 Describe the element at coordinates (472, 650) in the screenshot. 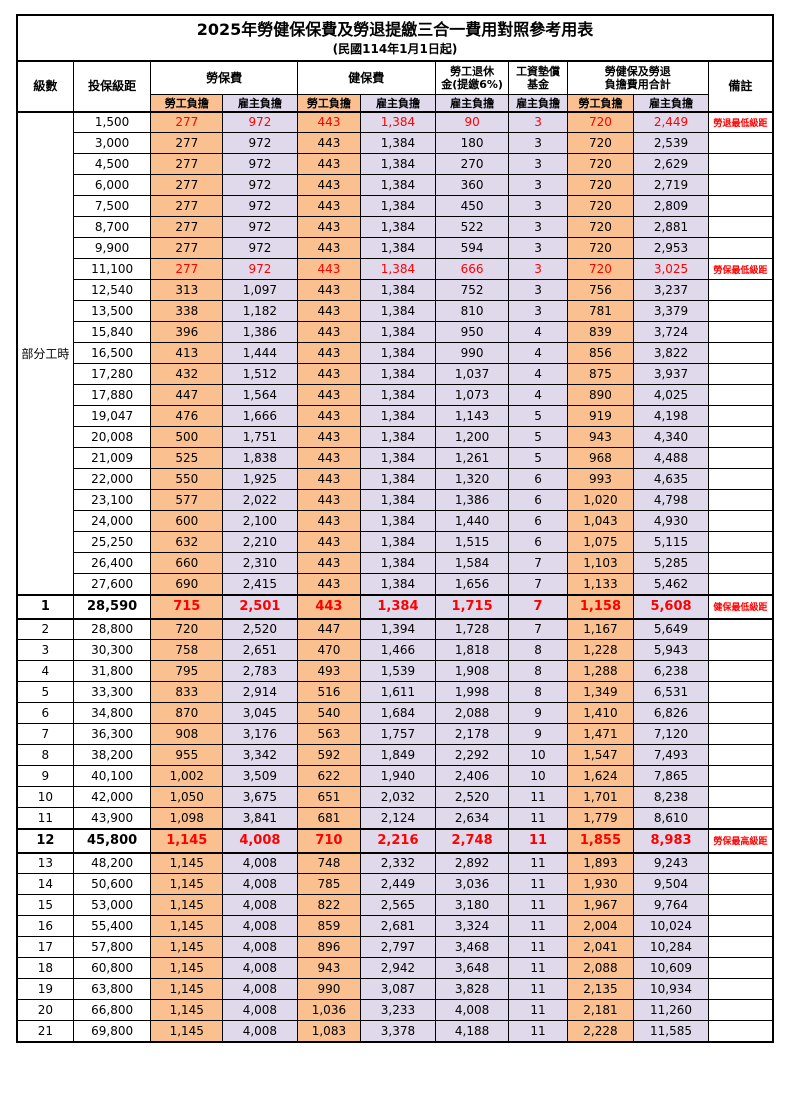

I see `pension-employer-cell: 1,818` at that location.